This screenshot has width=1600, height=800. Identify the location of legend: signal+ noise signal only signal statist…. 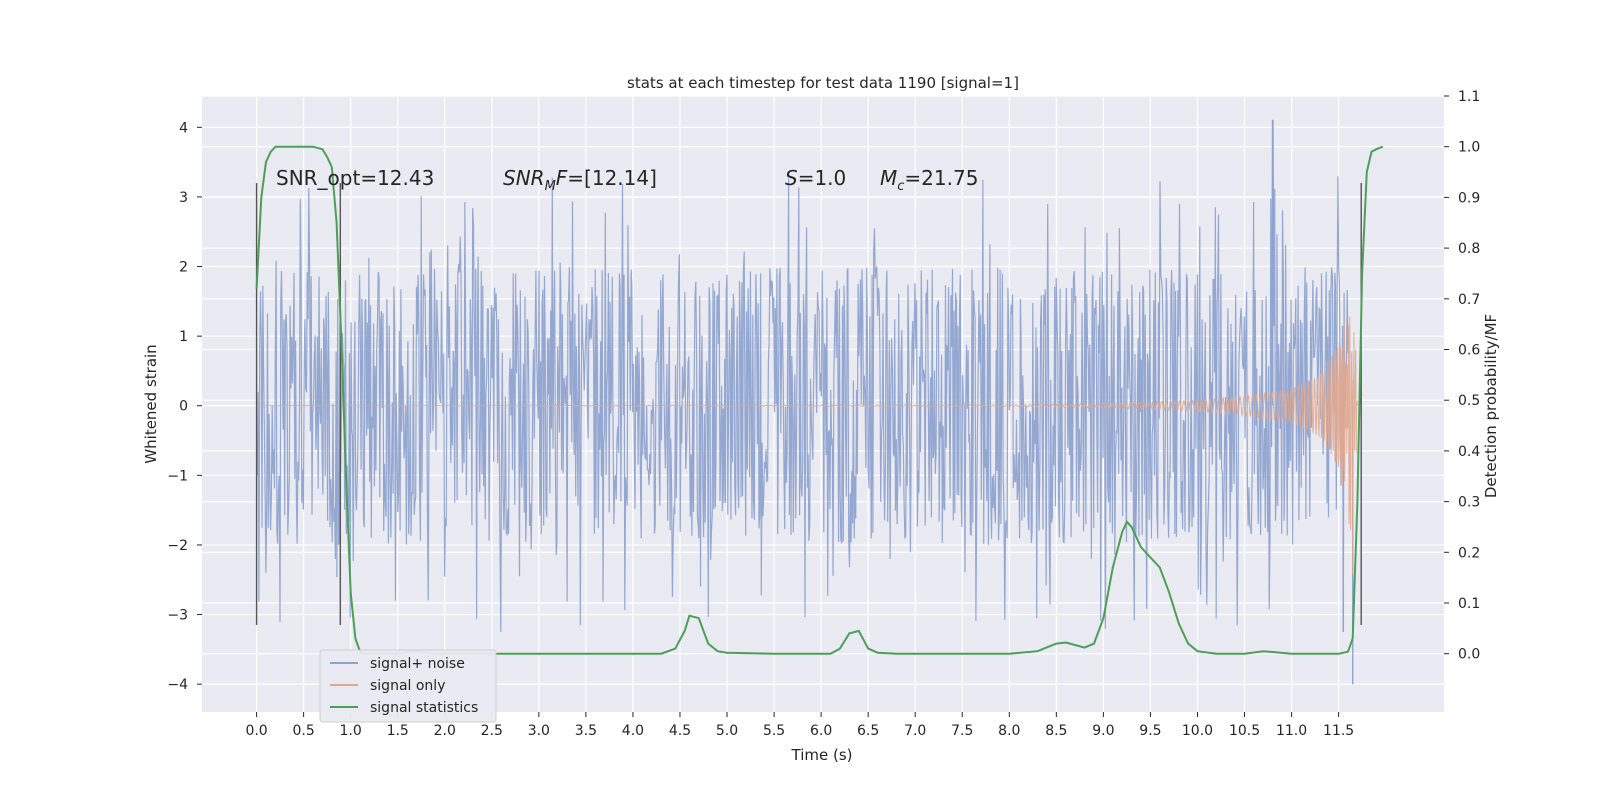
(408, 686).